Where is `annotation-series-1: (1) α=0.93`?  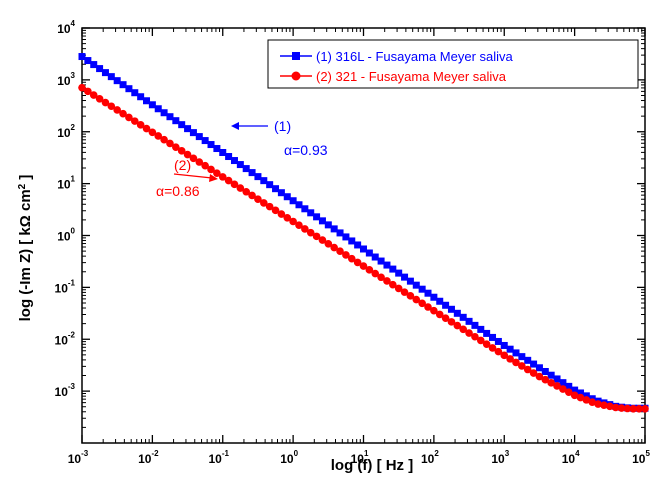
annotation-series-1: (1) α=0.93 is located at coordinates (279, 138).